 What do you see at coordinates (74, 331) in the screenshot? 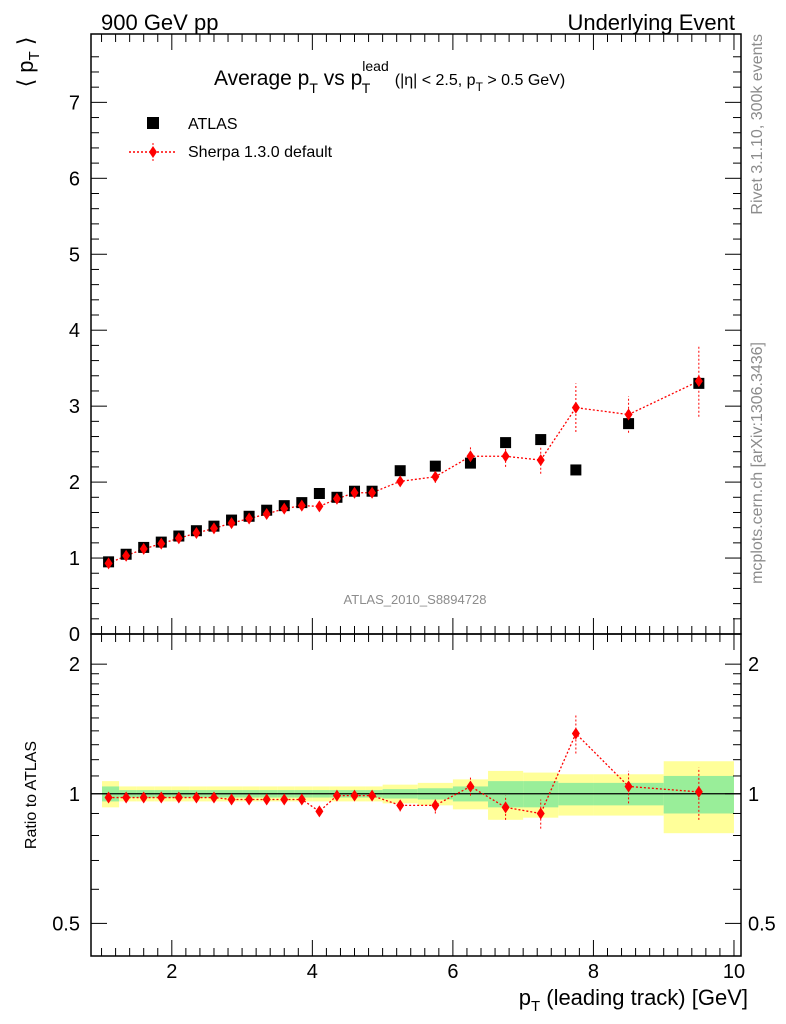
I see `main-ytick-label: 4` at bounding box center [74, 331].